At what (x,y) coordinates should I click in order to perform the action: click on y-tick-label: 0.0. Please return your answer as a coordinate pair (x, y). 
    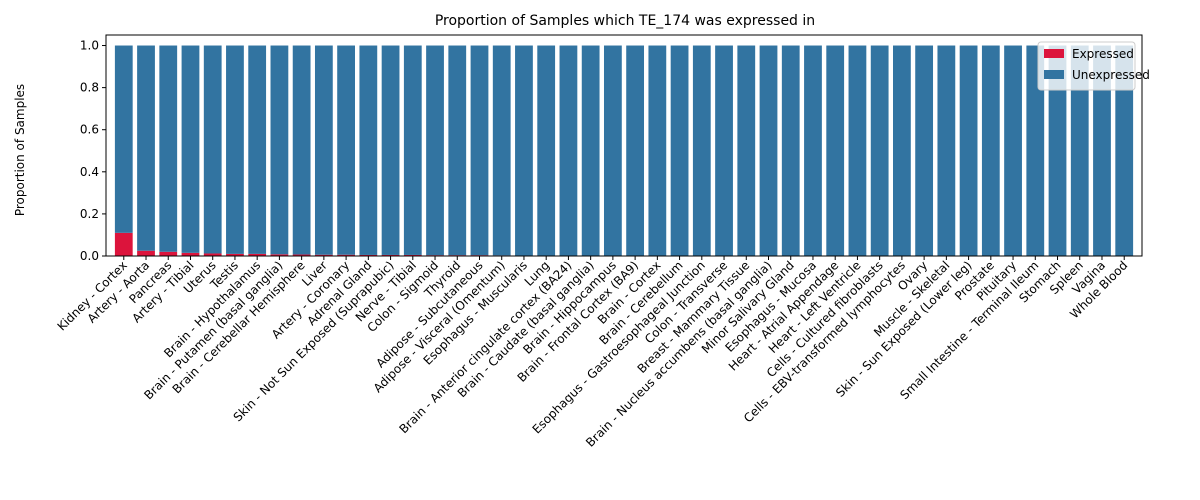
    Looking at the image, I should click on (89, 256).